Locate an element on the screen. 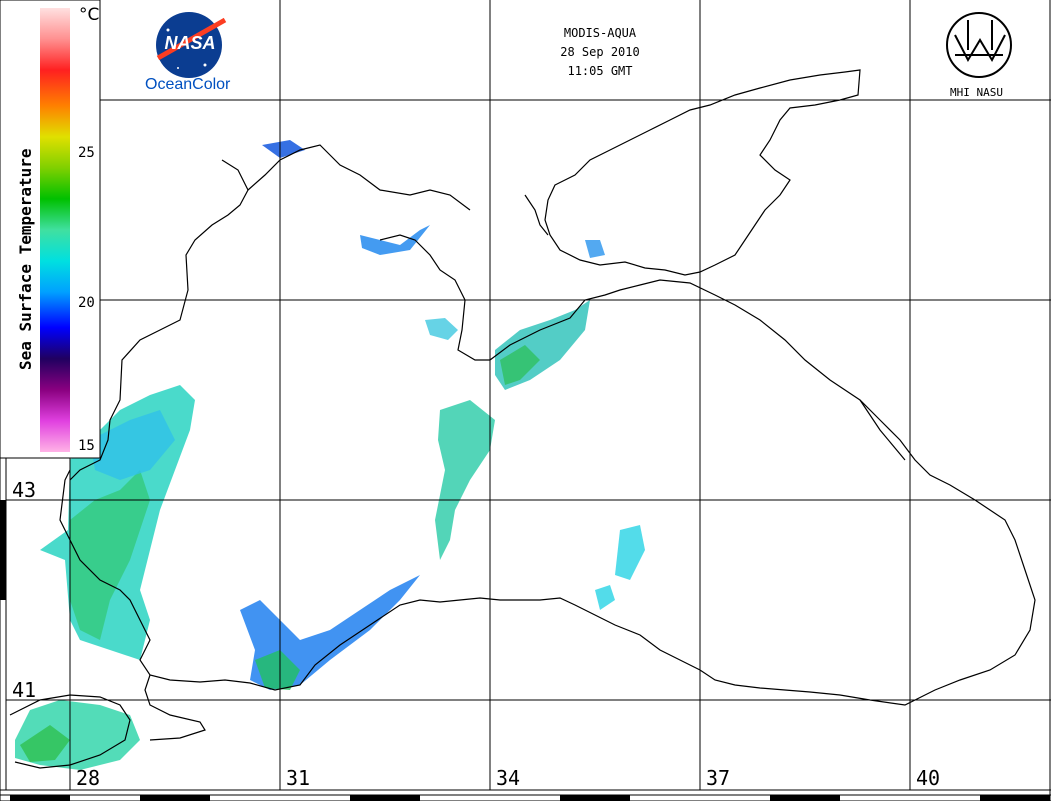 Image resolution: width=1051 pixels, height=805 pixels. legend-tick-15: 15 is located at coordinates (86, 446).